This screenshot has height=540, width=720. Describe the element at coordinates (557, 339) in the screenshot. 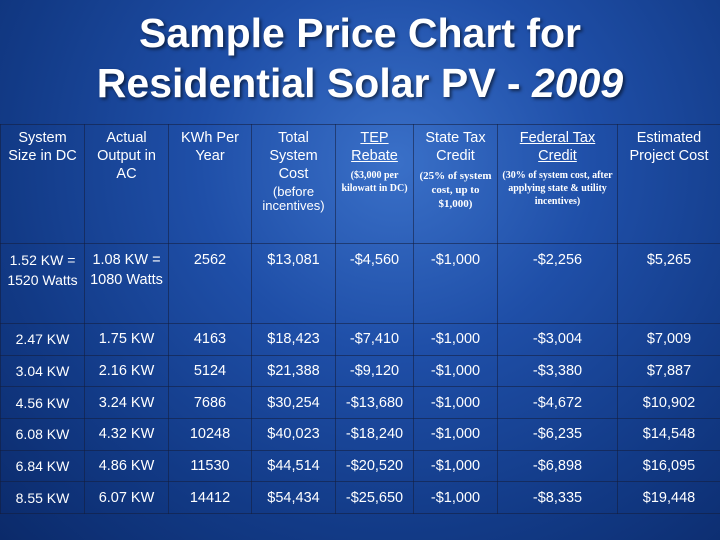

I see `cell-federal-credit: -$3,004` at that location.